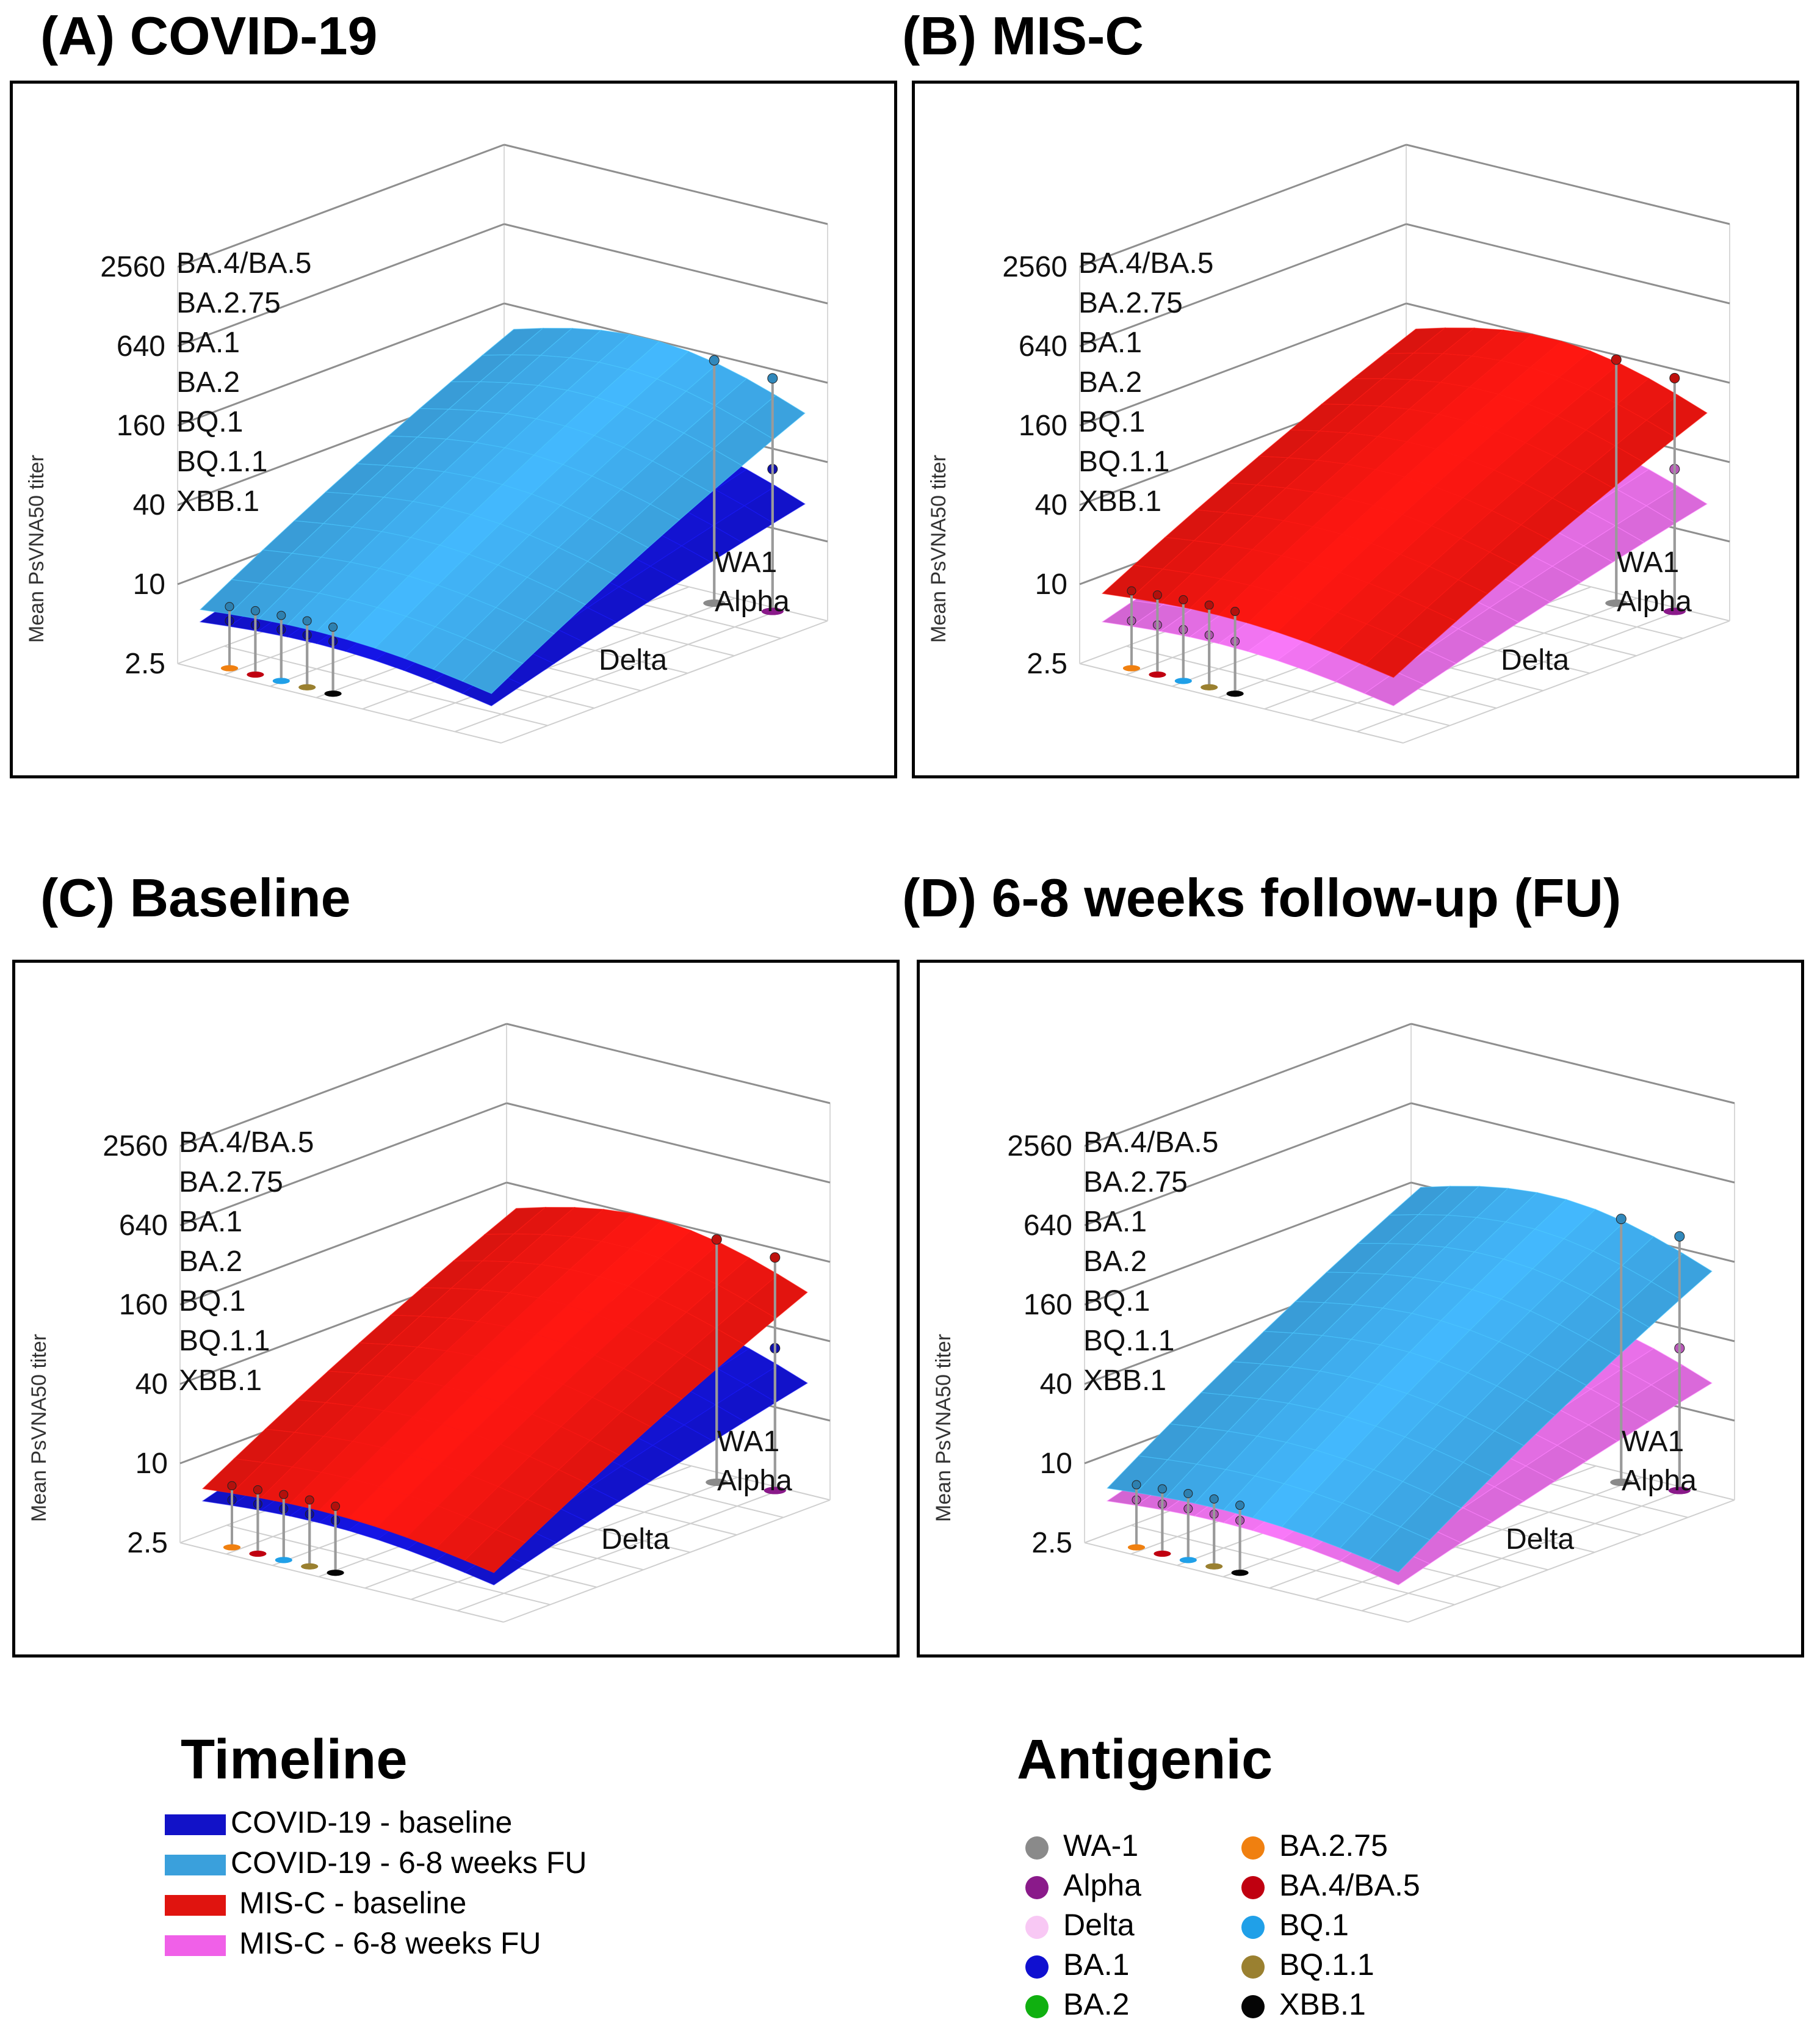 The image size is (1820, 2036). What do you see at coordinates (1314, 1925) in the screenshot?
I see `antigenic-label: BQ.1` at bounding box center [1314, 1925].